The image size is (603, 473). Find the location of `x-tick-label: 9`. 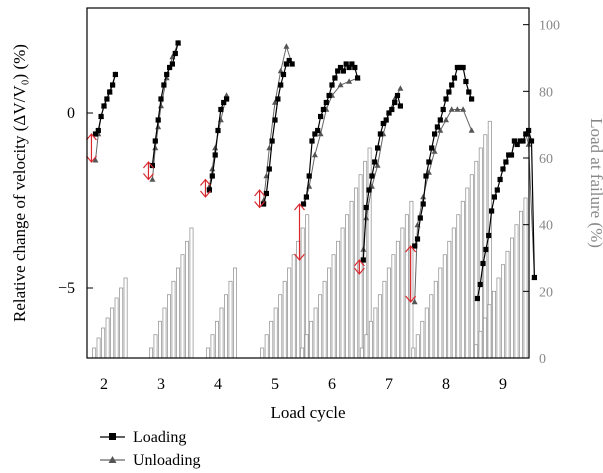

x-tick-label: 9 is located at coordinates (503, 384).